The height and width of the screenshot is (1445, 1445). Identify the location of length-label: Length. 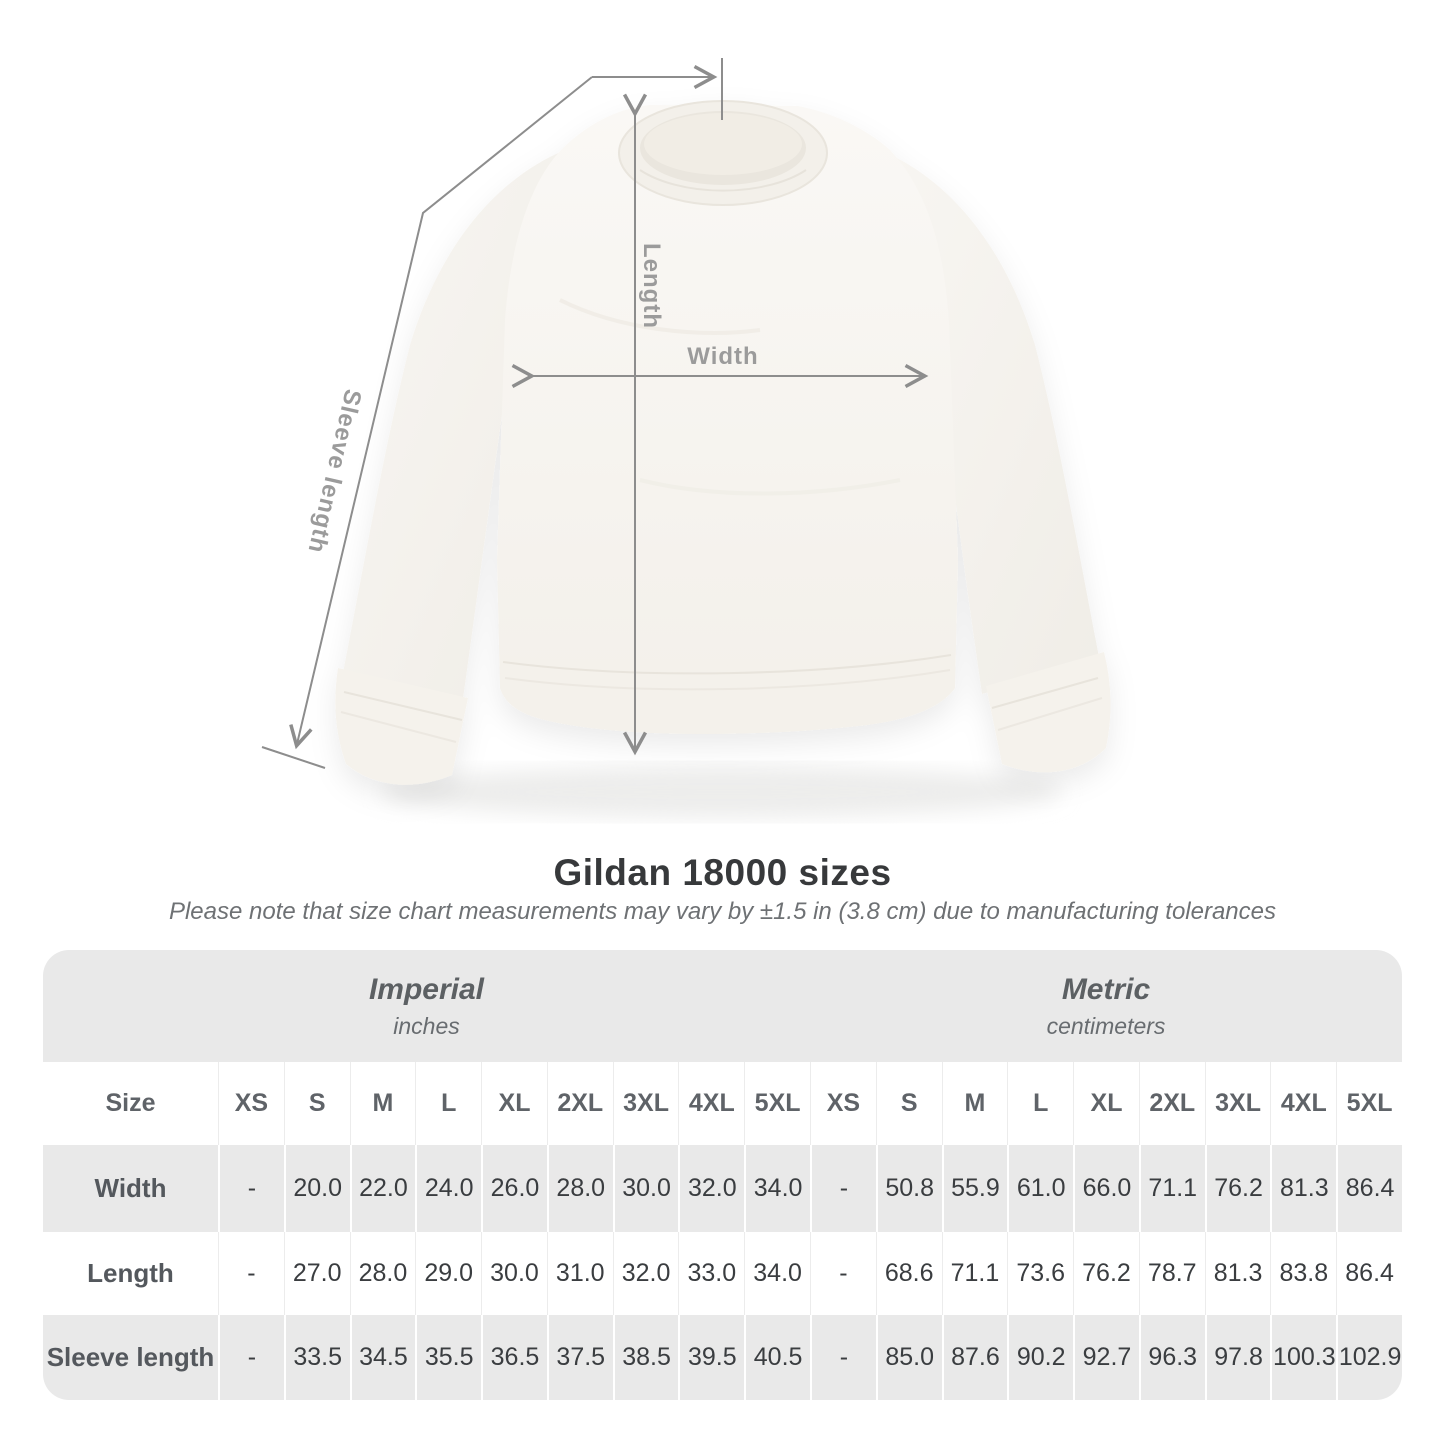
(651, 286).